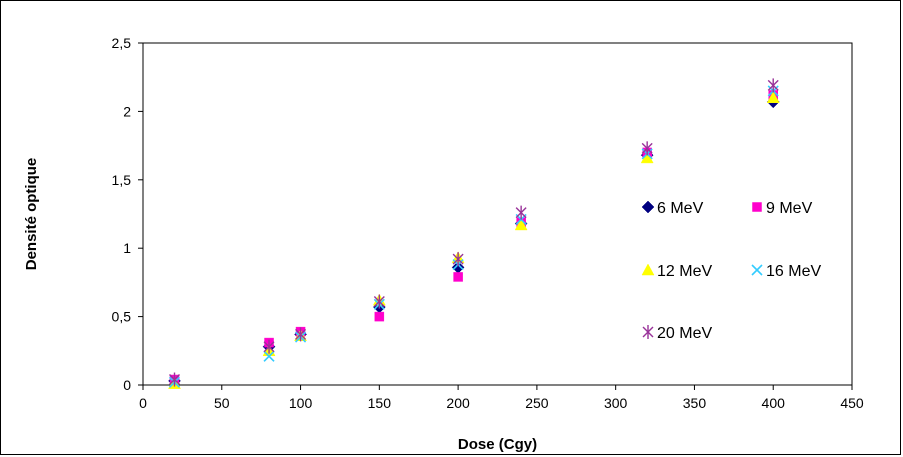 The height and width of the screenshot is (457, 903). I want to click on y-tick-label: 1, so click(127, 248).